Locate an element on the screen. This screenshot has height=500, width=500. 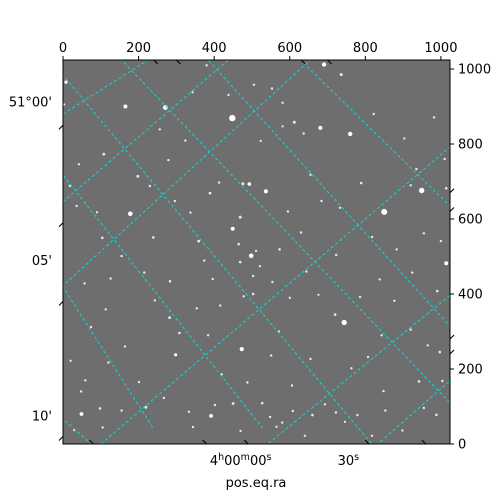
x-axis-title: pos.eq.ra is located at coordinates (256, 483).